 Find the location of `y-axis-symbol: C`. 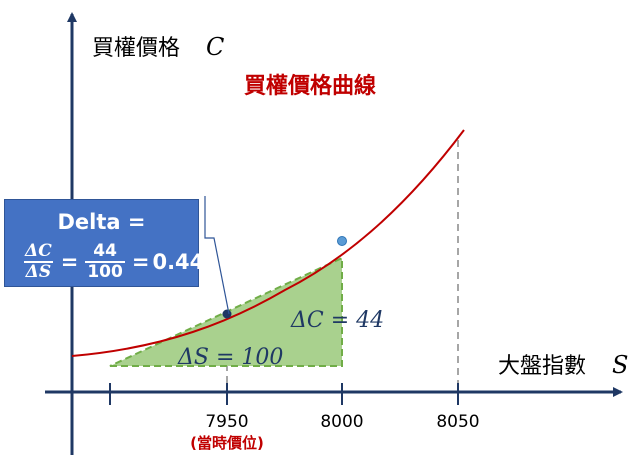

y-axis-symbol: C is located at coordinates (215, 47).